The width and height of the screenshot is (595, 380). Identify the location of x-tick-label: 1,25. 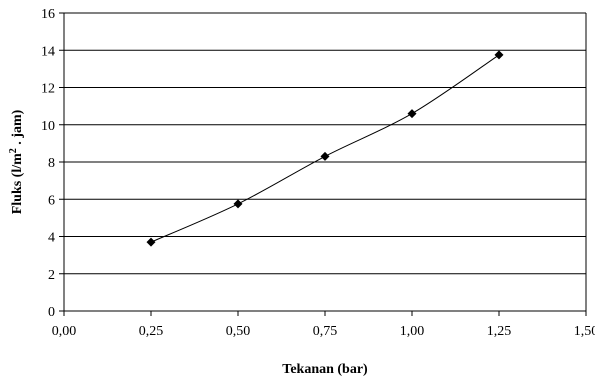
(499, 331).